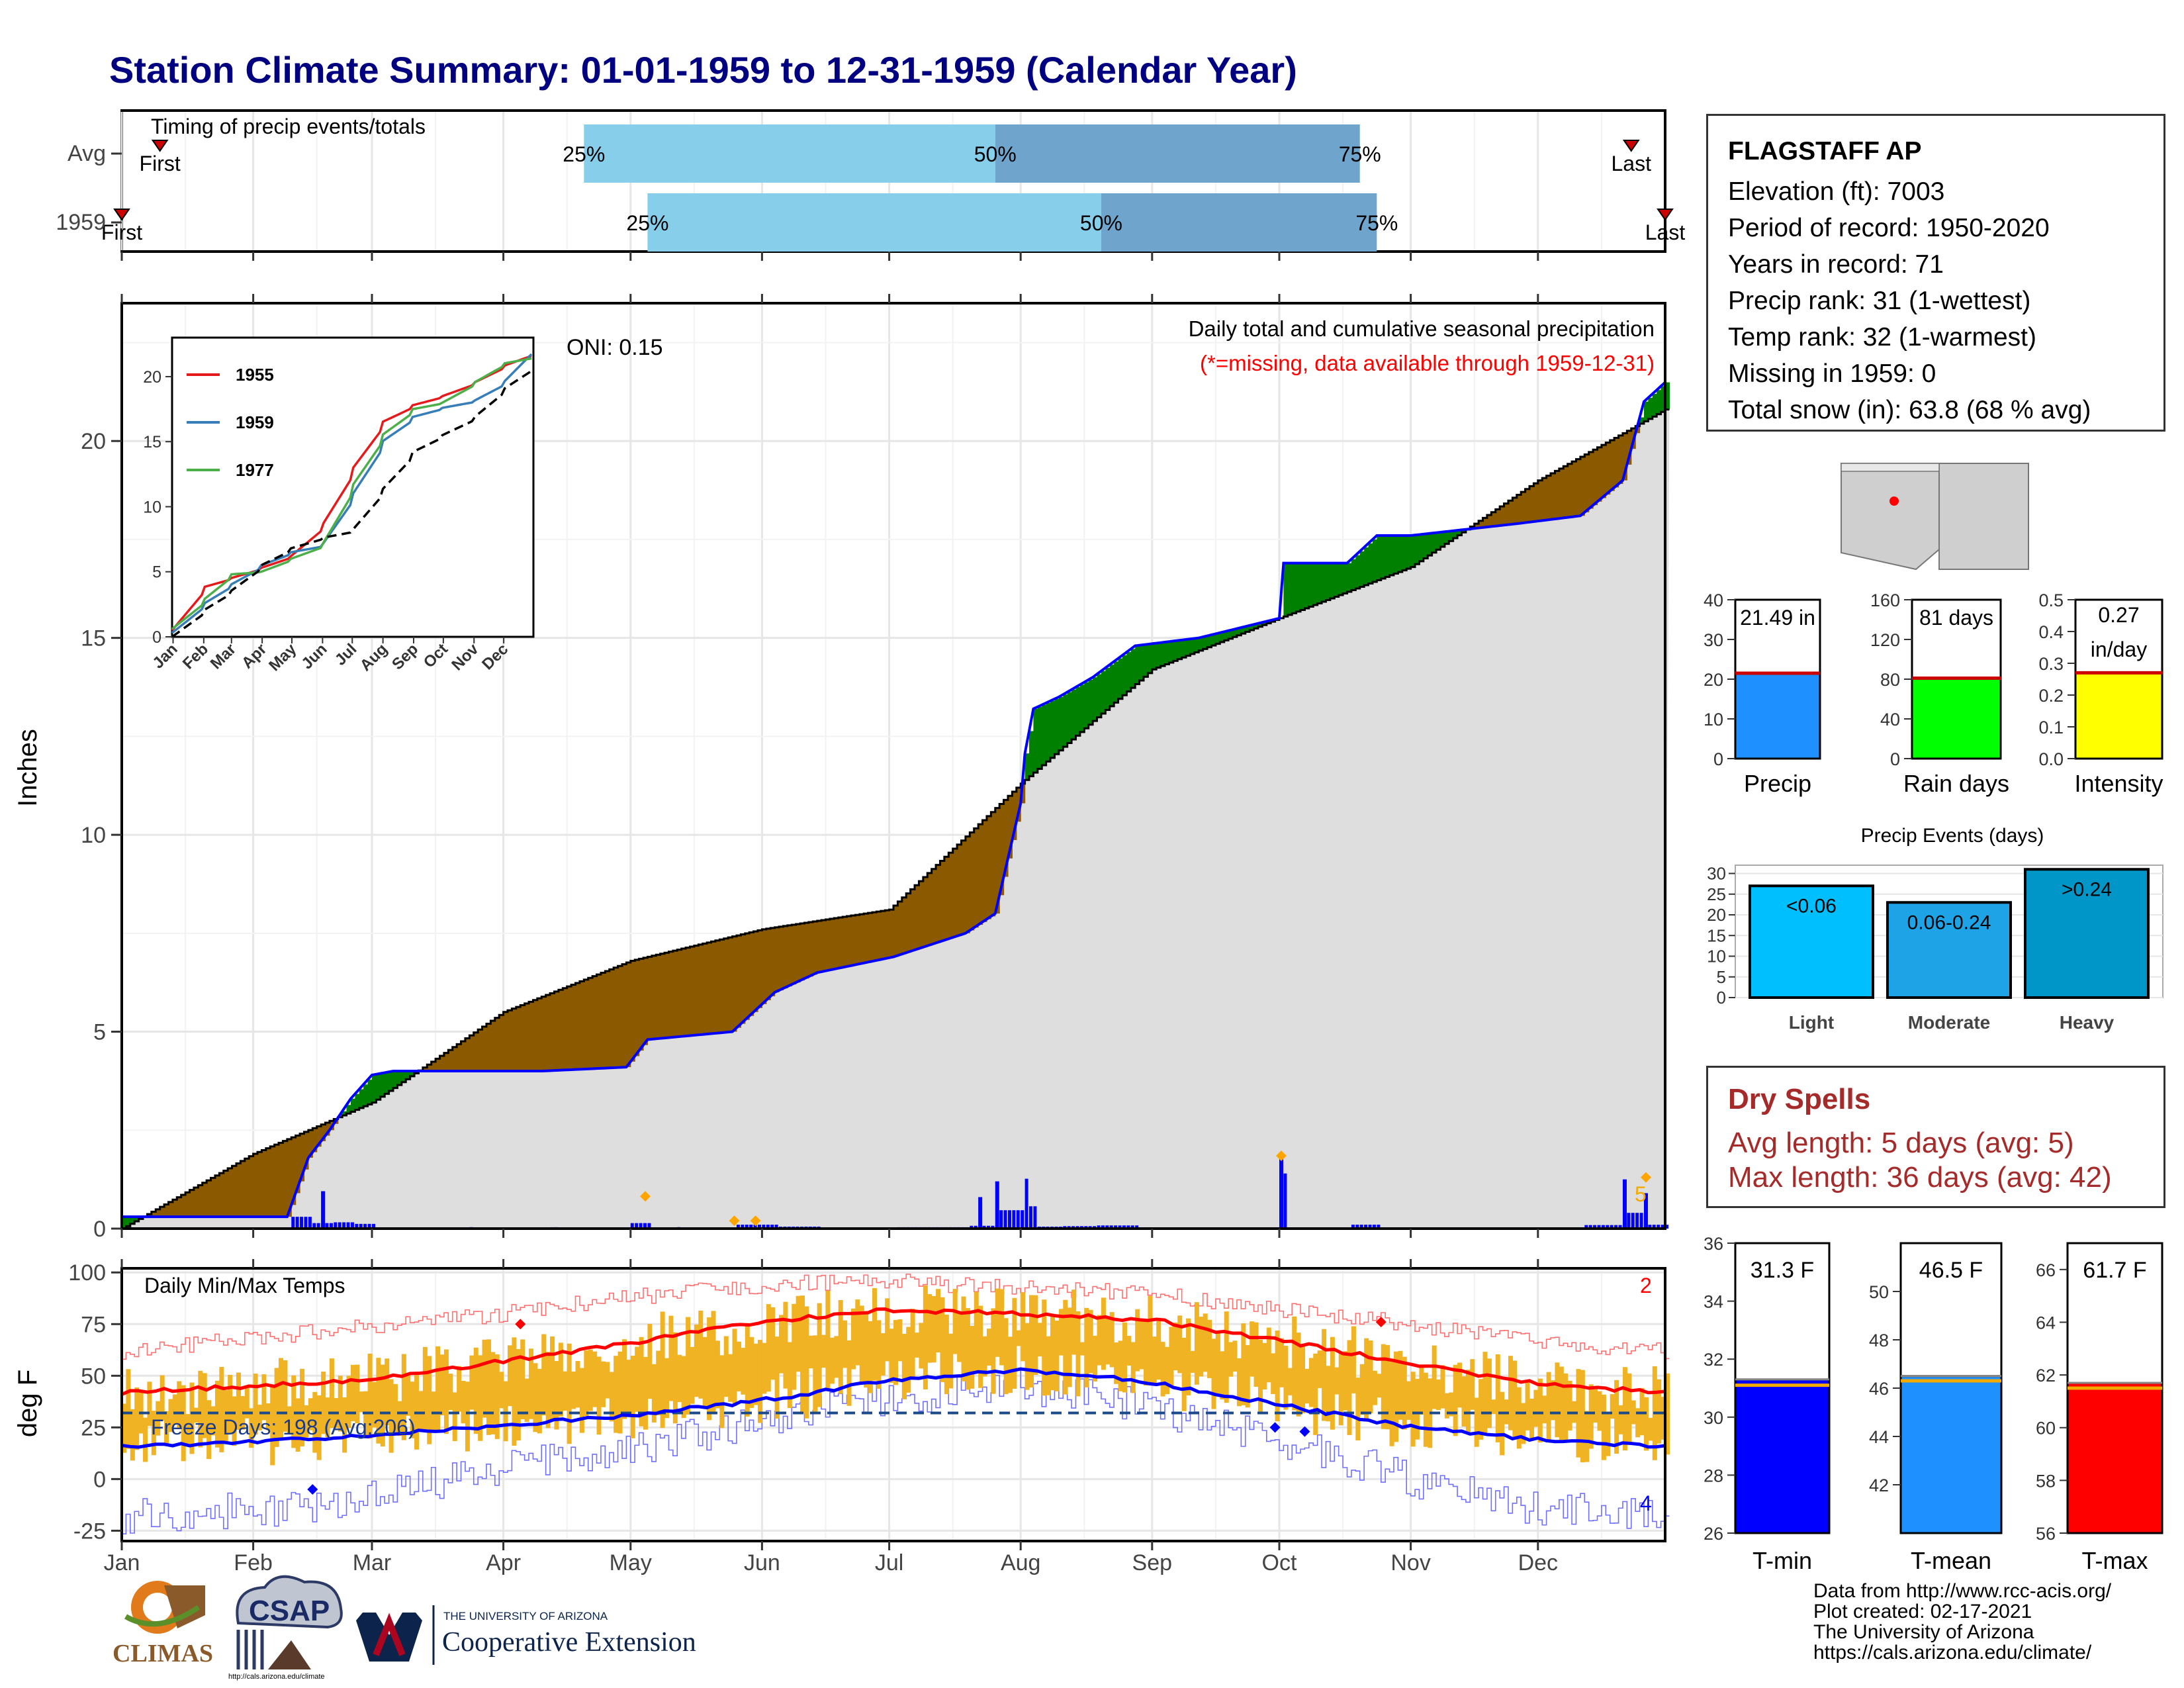 The image size is (2184, 1688). I want to click on precip-ylabel: Inches, so click(28, 768).